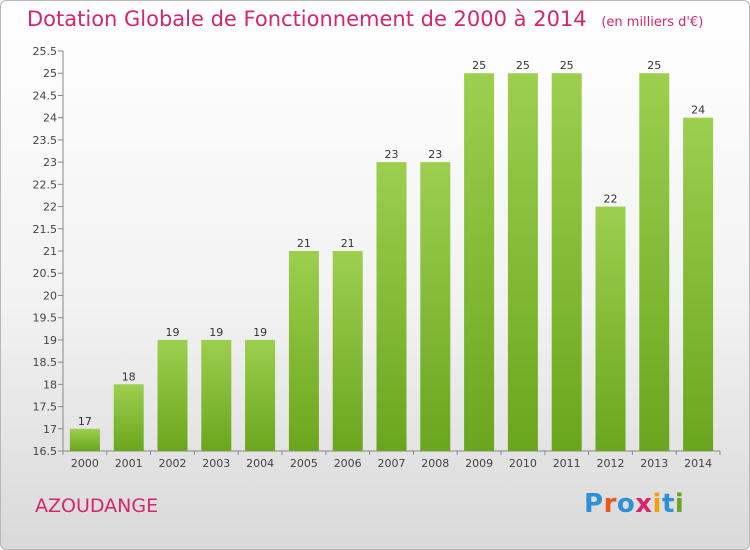 This screenshot has height=550, width=750. What do you see at coordinates (45, 51) in the screenshot?
I see `y-tick-label: 25.5` at bounding box center [45, 51].